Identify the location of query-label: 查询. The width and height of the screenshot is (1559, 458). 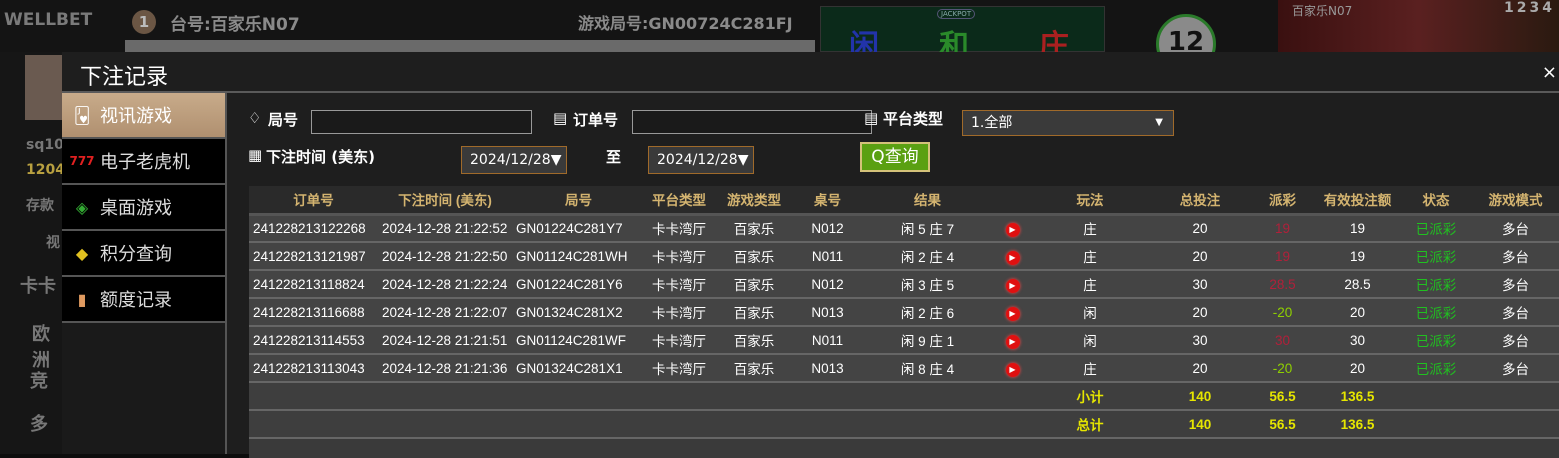
(901, 157).